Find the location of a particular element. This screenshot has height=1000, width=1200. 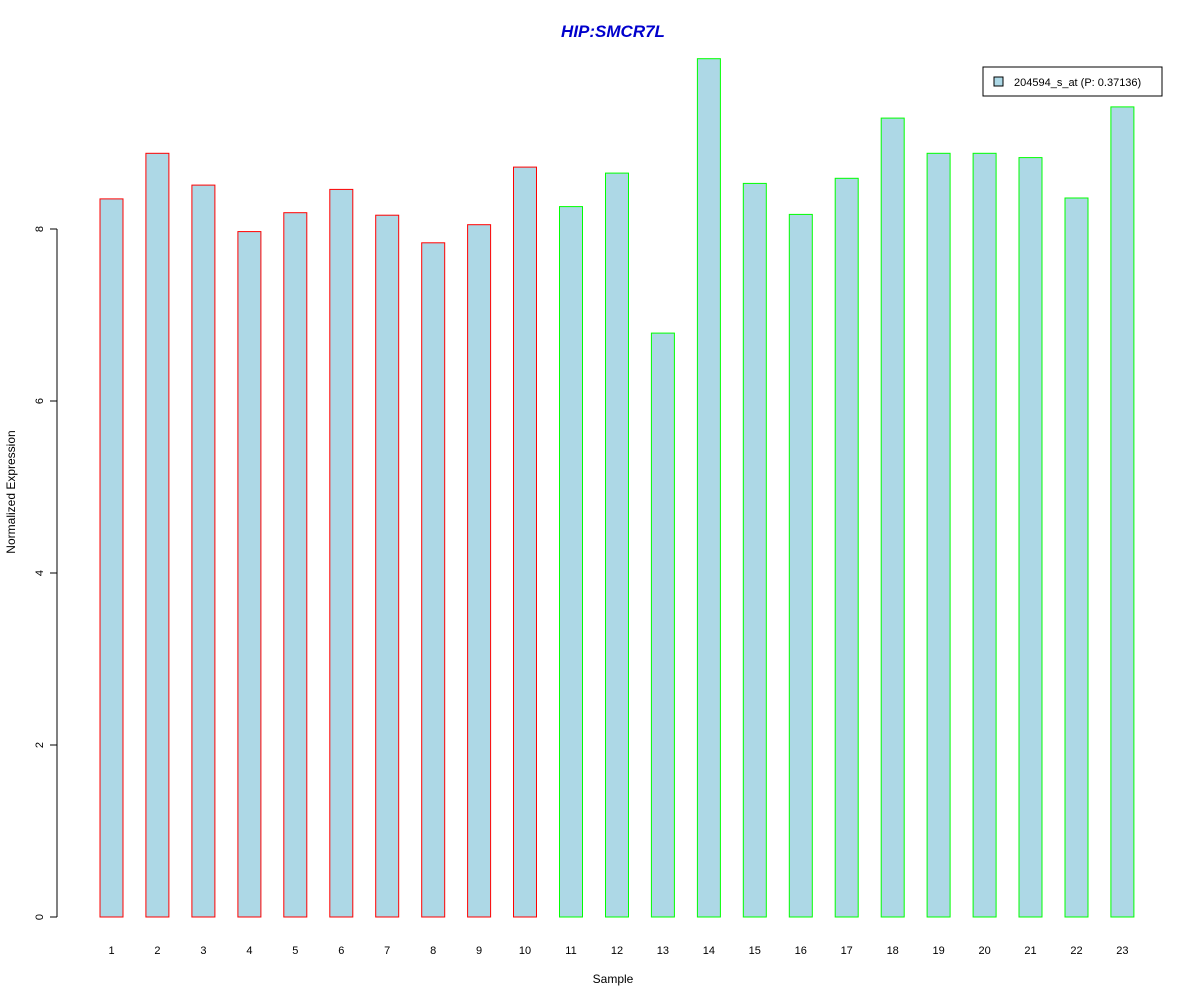

y-tick-label-2: 2 is located at coordinates (40, 745).